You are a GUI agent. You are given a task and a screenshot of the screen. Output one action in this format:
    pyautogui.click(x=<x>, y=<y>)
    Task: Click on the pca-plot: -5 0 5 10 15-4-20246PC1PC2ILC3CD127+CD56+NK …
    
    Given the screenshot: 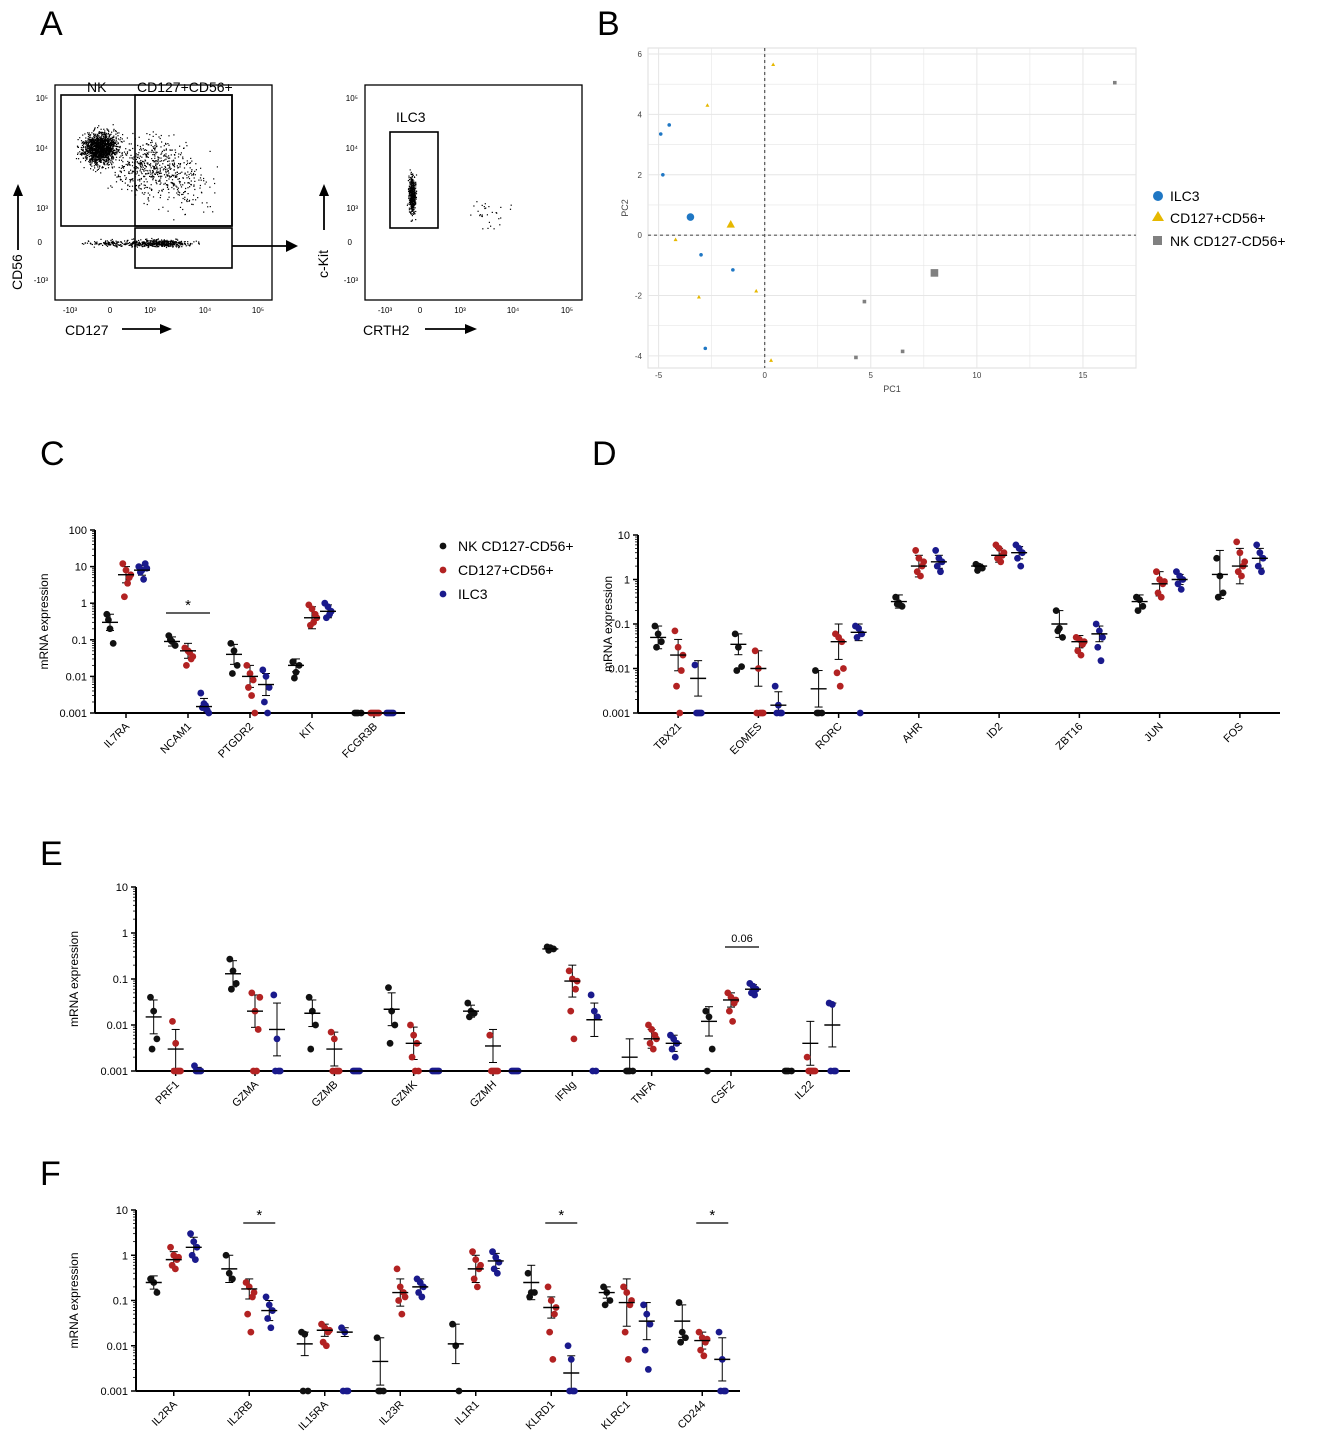 What is the action you would take?
    pyautogui.click(x=953, y=220)
    